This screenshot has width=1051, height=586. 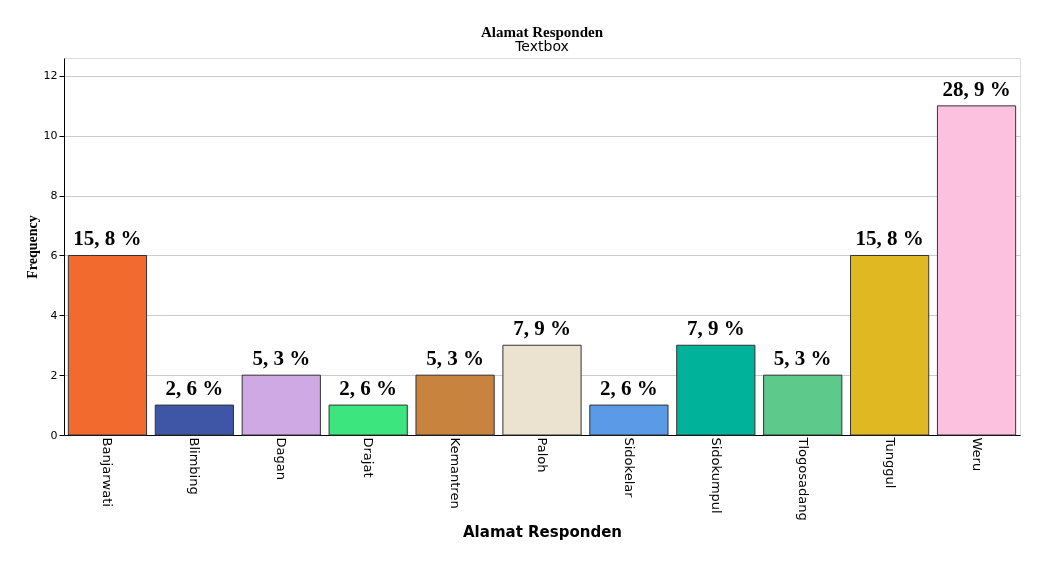 What do you see at coordinates (369, 457) in the screenshot?
I see `x-tick-label: Drajat` at bounding box center [369, 457].